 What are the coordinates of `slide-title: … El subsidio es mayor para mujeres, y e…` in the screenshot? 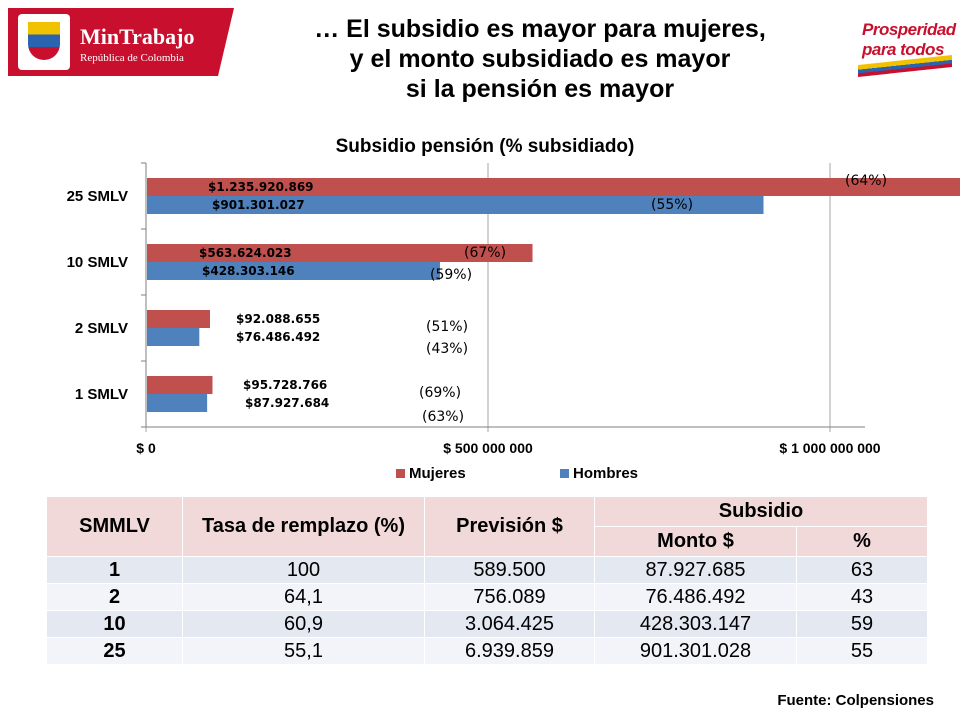 It's located at (540, 59).